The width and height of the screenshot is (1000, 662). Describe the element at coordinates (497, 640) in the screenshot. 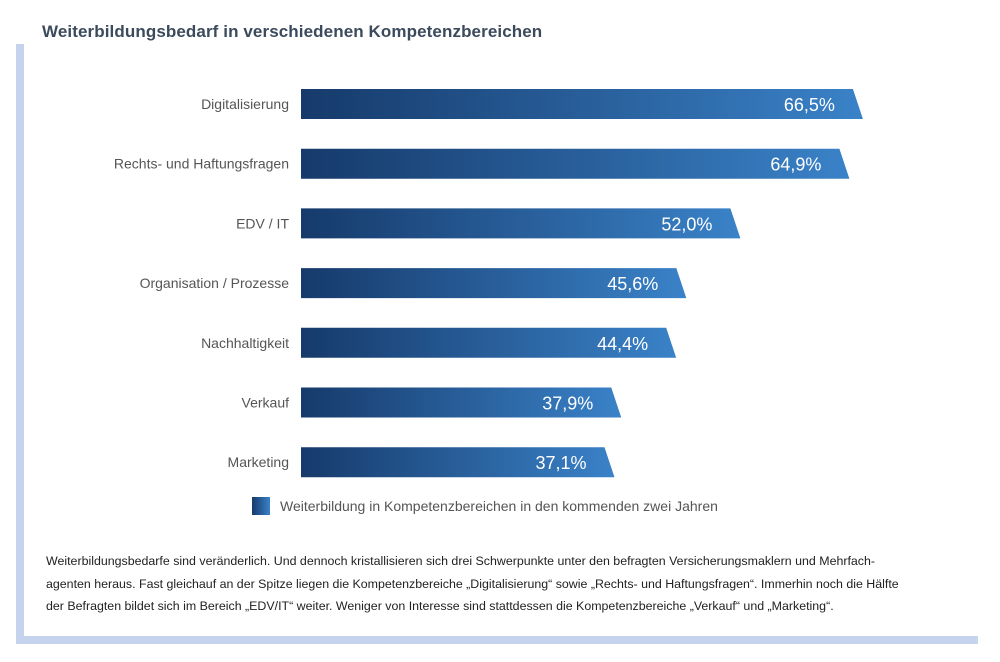

I see `bottom-accent-rule` at that location.